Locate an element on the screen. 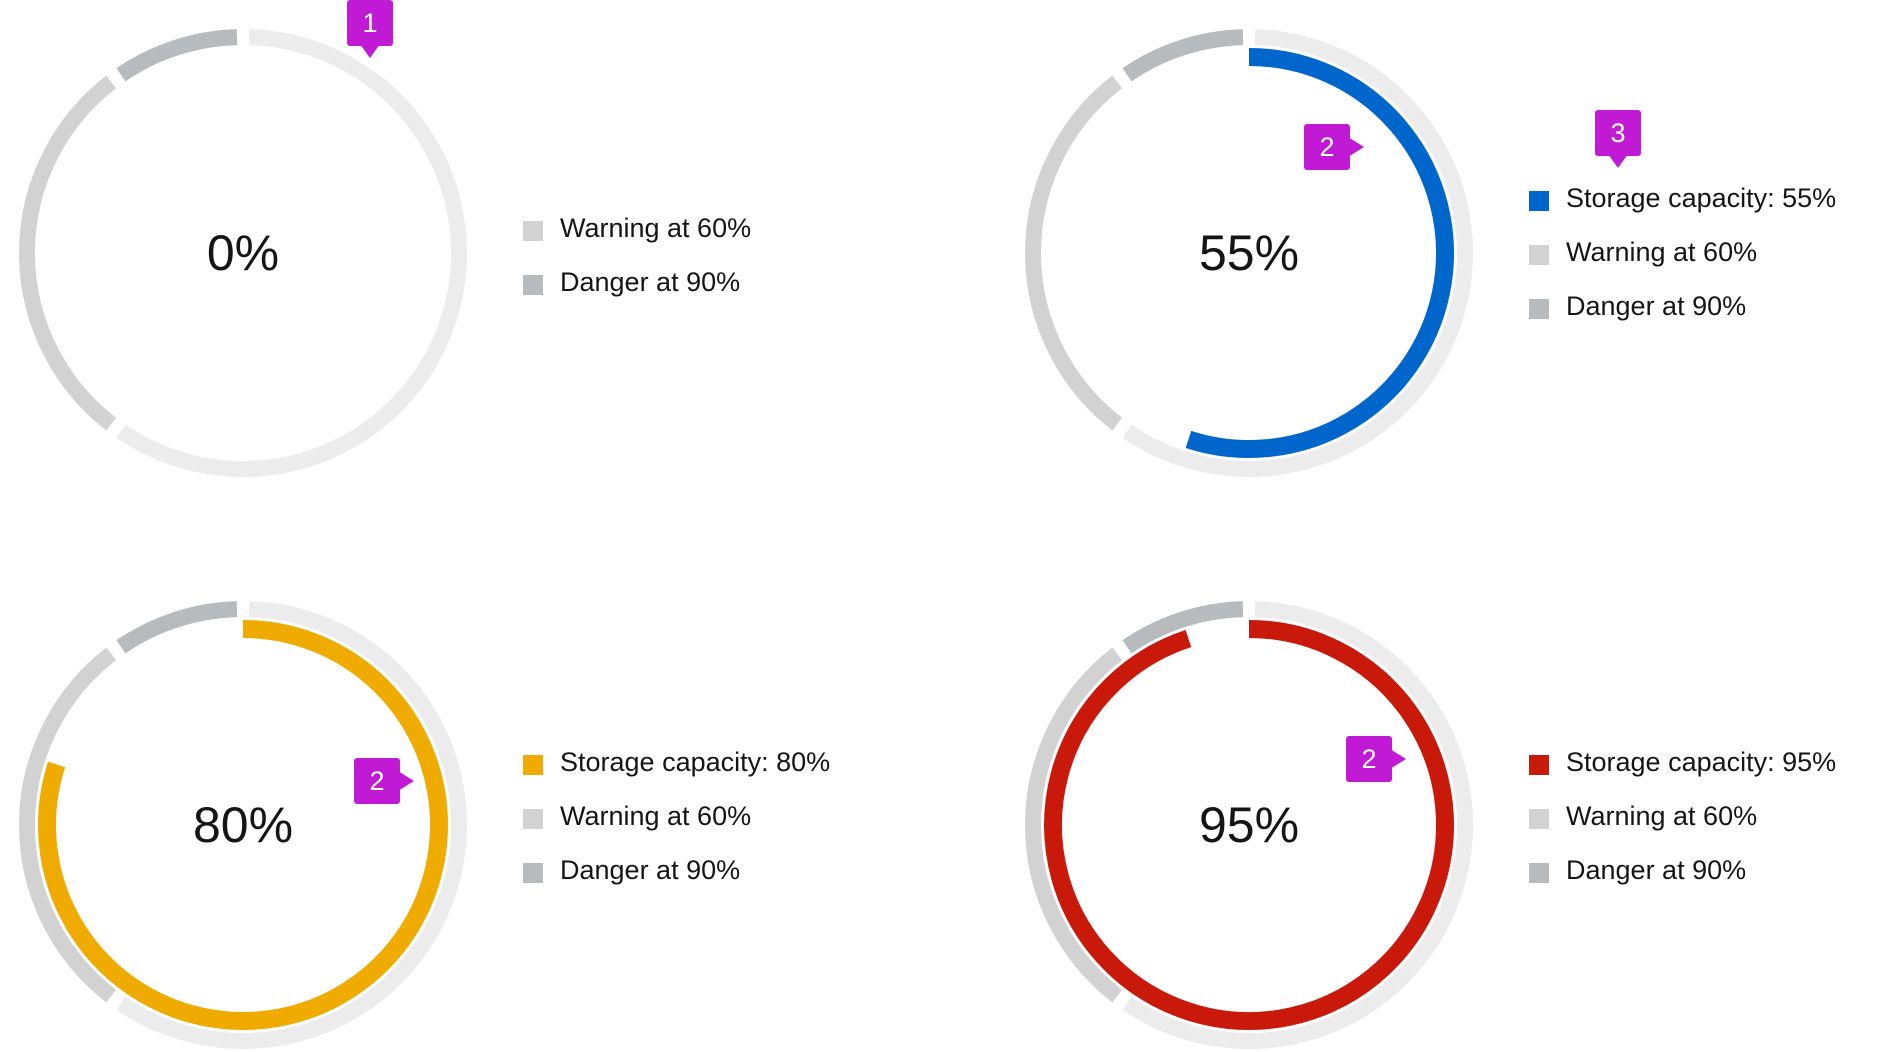 This screenshot has width=1880, height=1052. donut-center-label: 95% is located at coordinates (1249, 825).